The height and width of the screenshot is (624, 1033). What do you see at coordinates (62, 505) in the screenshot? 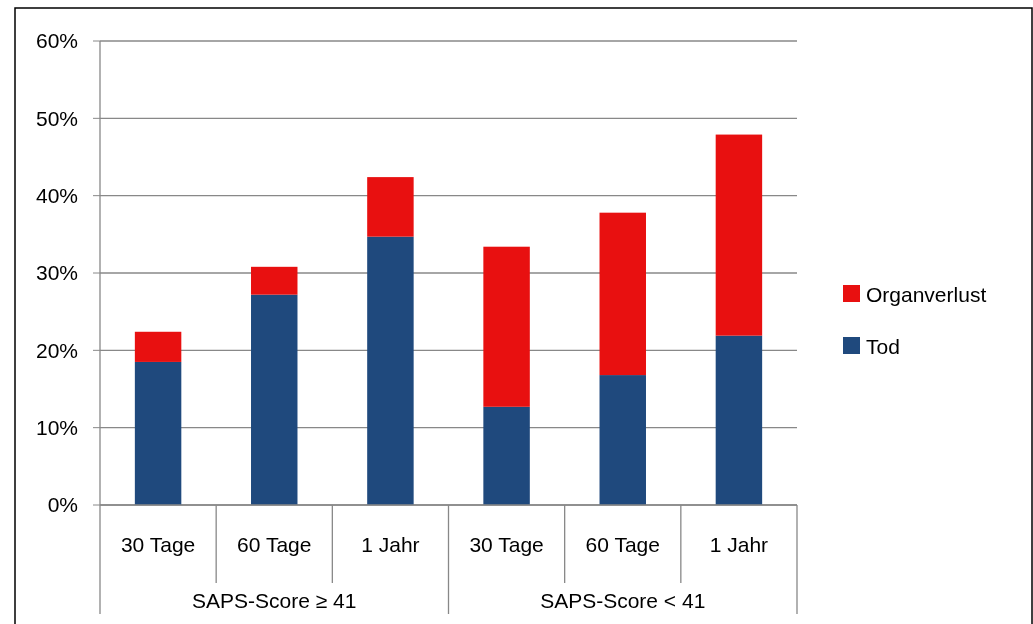
I see `y-tick-label: 0%` at bounding box center [62, 505].